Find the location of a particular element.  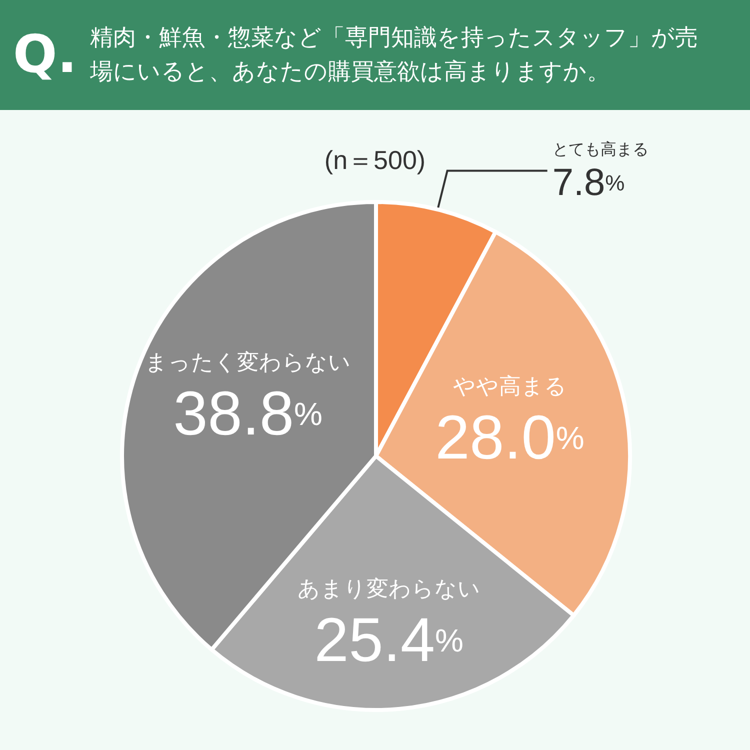

slice-label: まったく変わらない is located at coordinates (247, 361).